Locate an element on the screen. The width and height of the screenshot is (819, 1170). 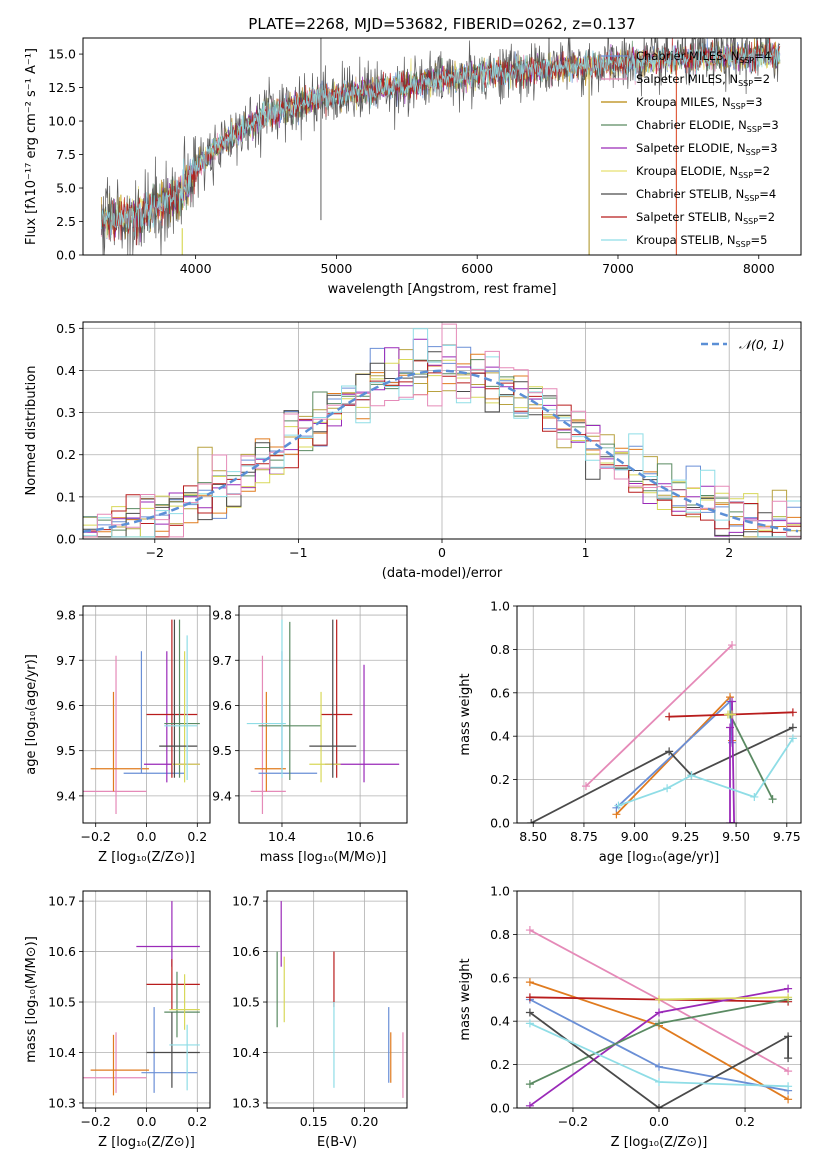
y-axis-label: Normed distribution is located at coordinates (31, 431).